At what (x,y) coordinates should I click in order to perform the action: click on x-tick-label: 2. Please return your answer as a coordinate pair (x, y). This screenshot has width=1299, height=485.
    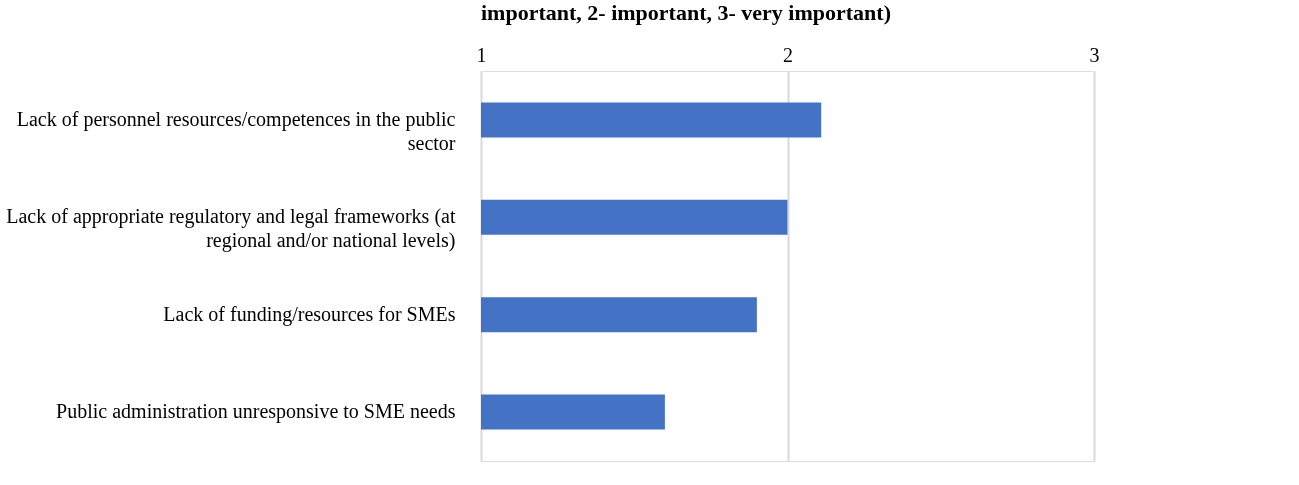
    Looking at the image, I should click on (788, 54).